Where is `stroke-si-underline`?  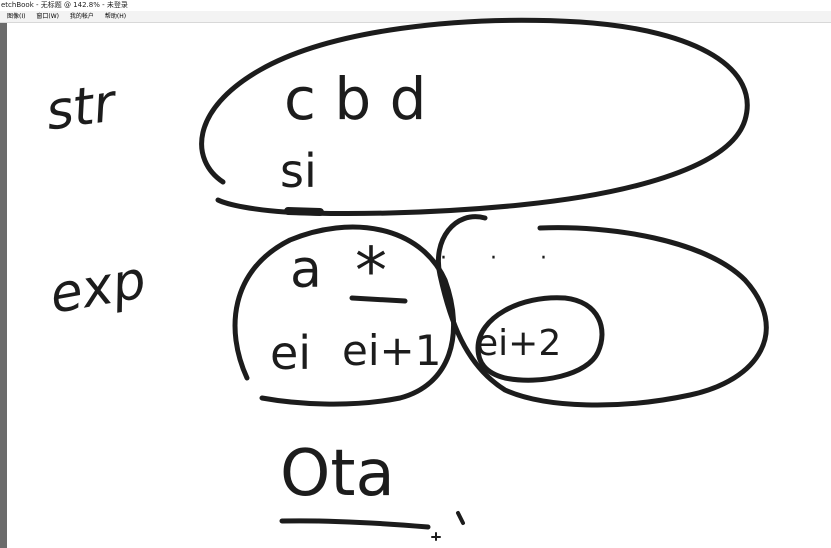
stroke-si-underline is located at coordinates (304, 211).